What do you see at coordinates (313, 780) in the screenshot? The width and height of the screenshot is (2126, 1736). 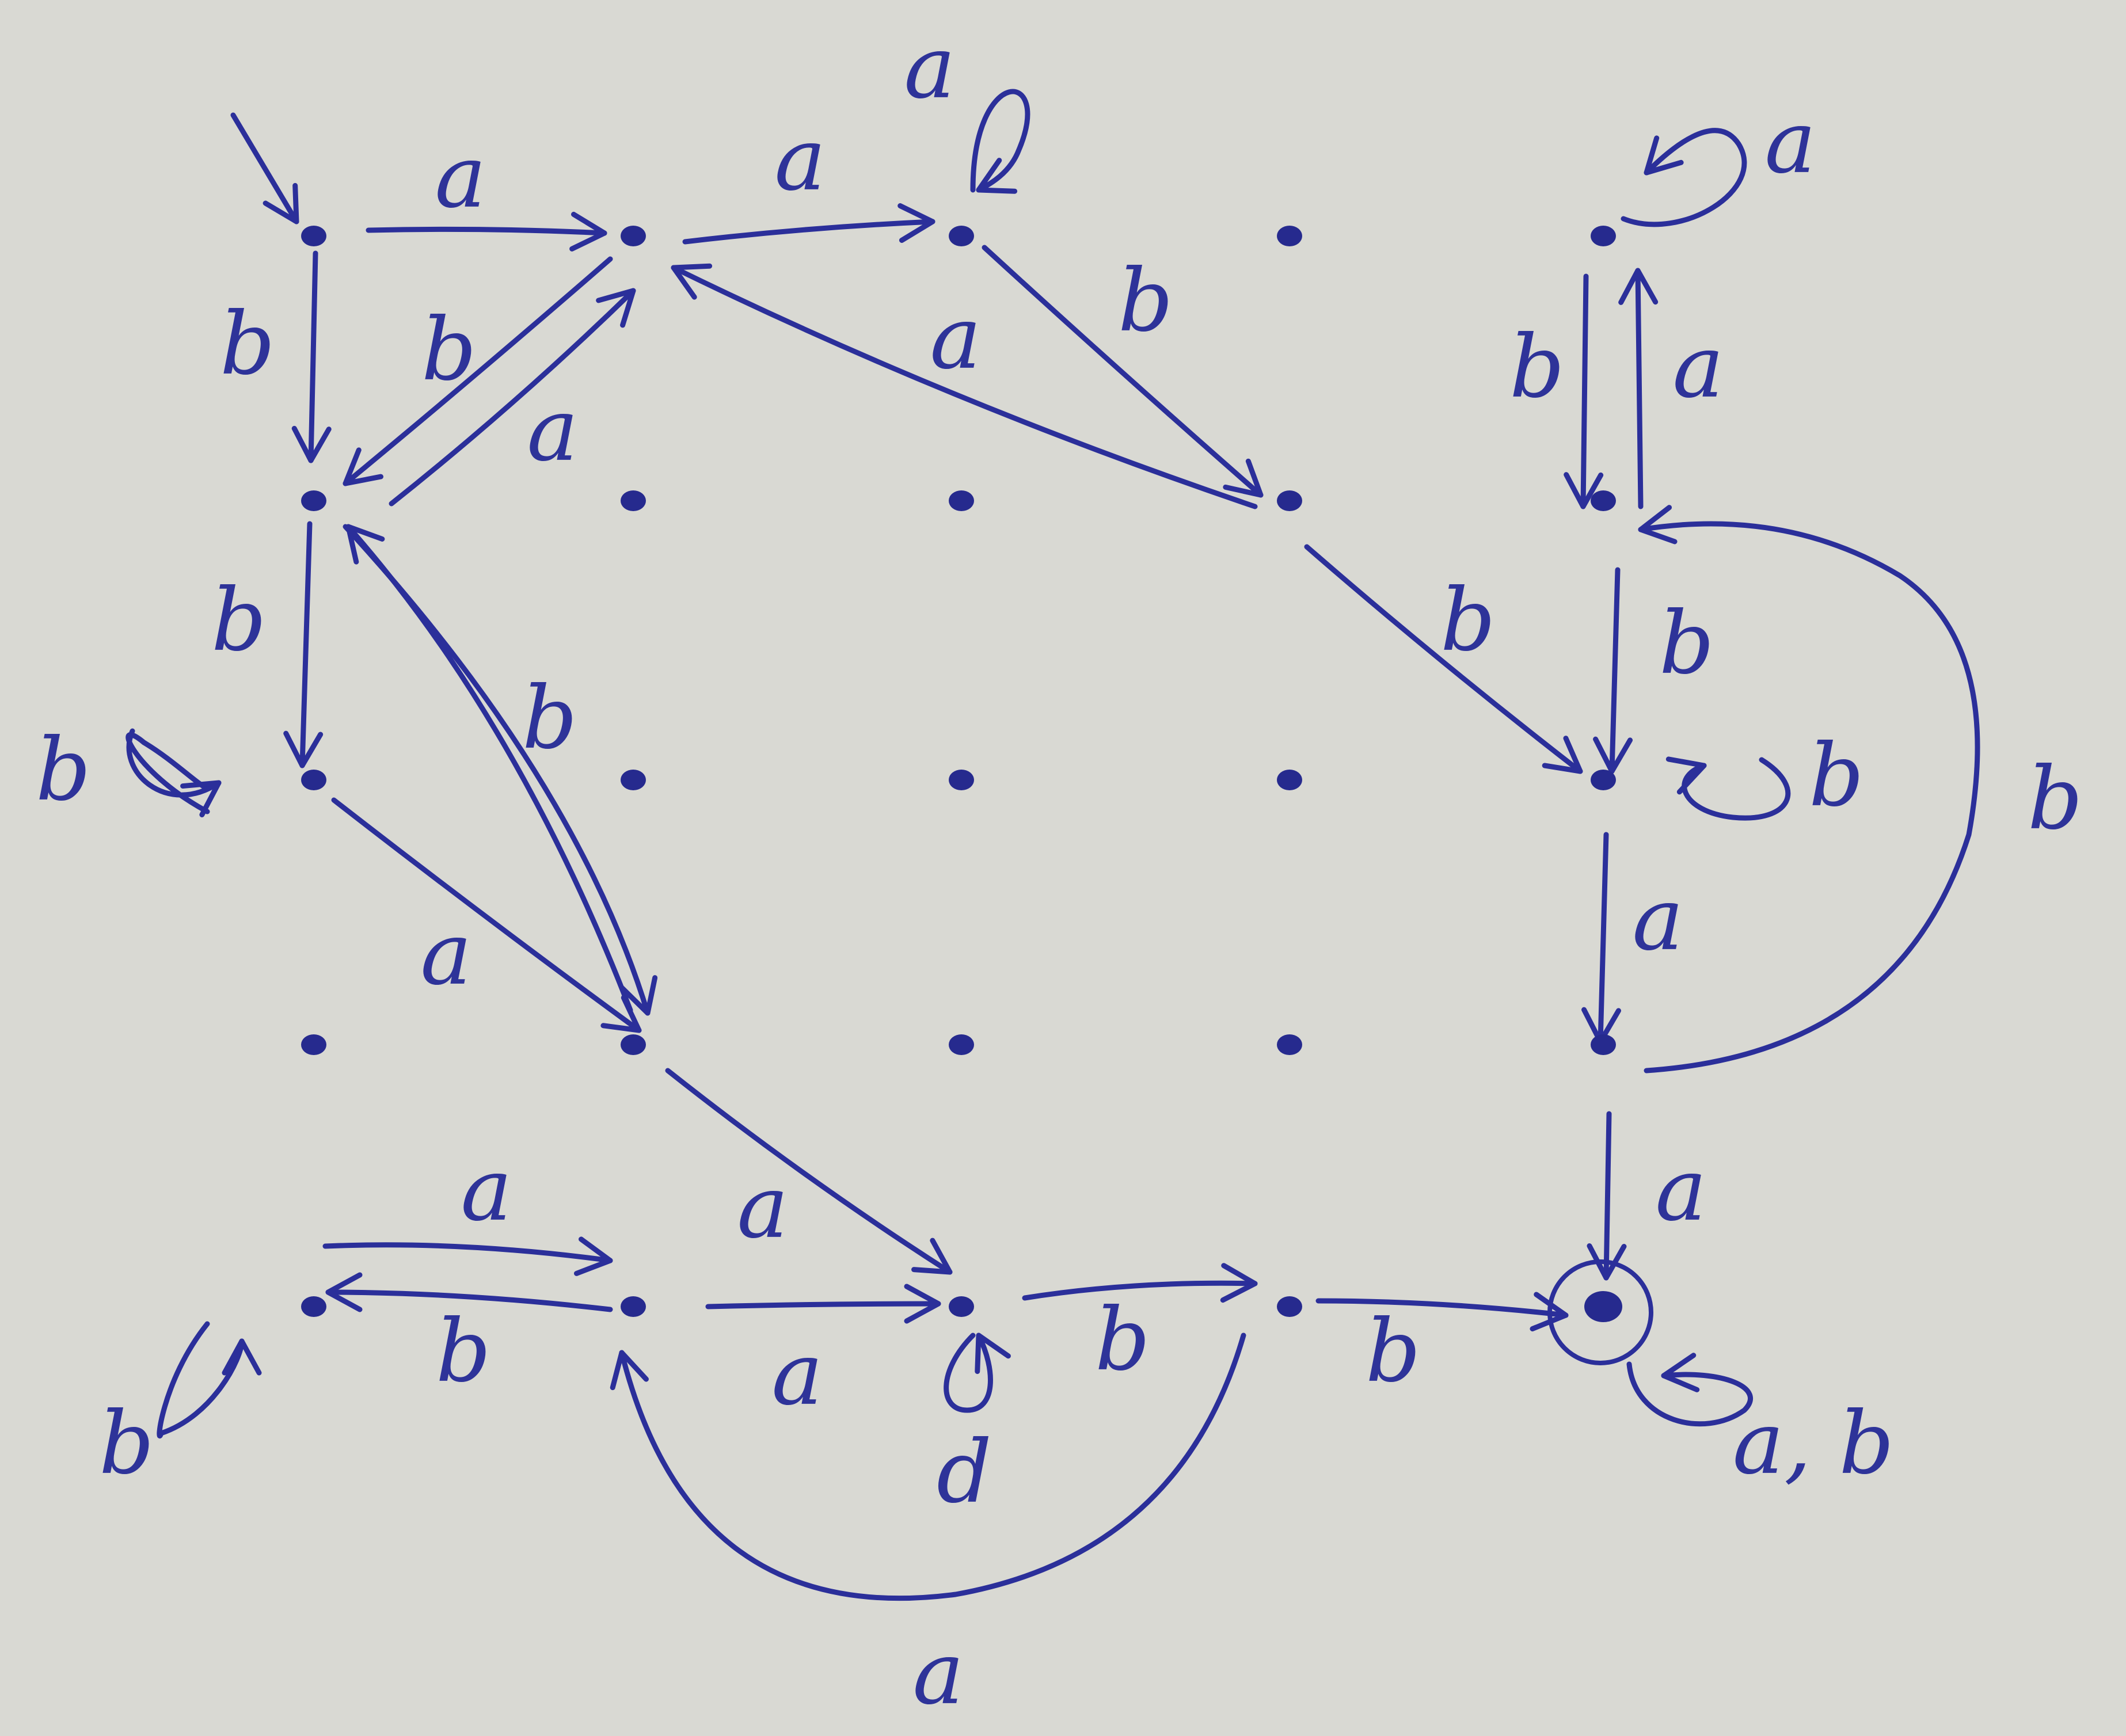 I see `state-node-r2c0` at bounding box center [313, 780].